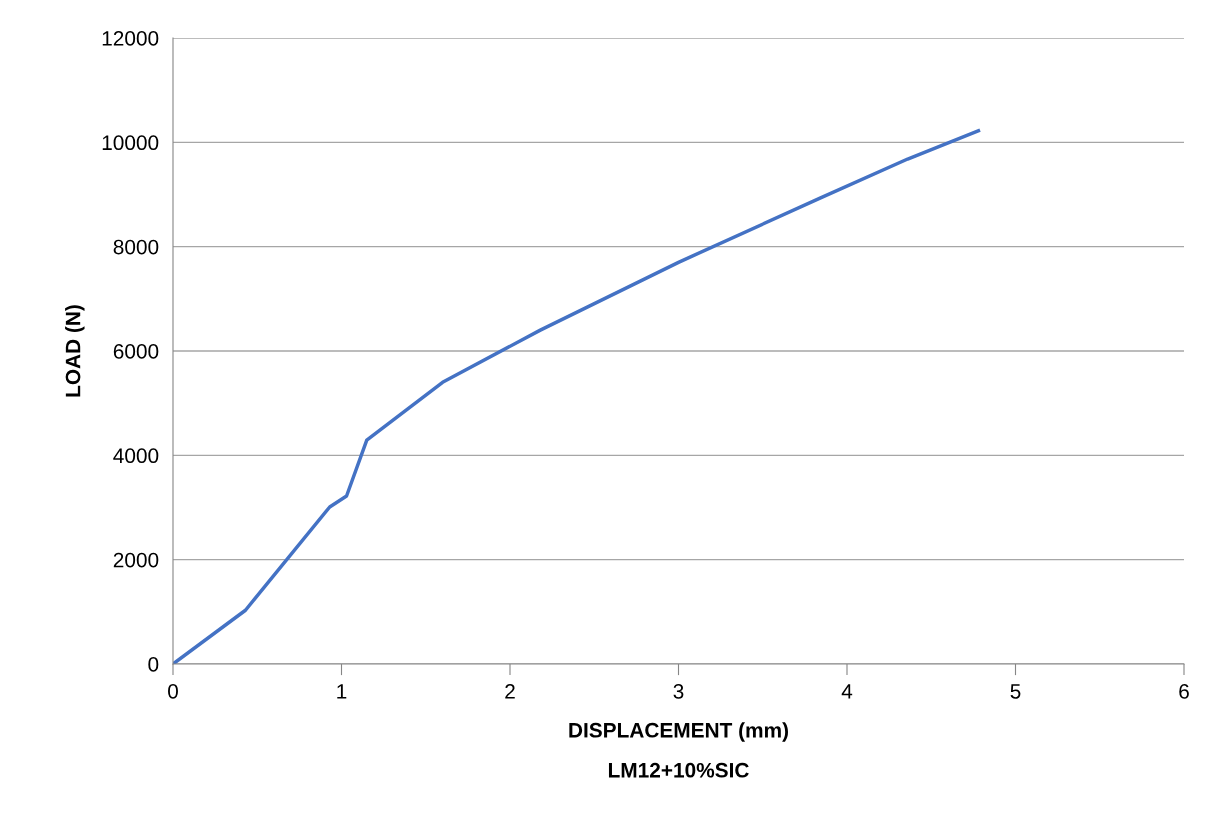 The image size is (1226, 814). What do you see at coordinates (342, 691) in the screenshot?
I see `x-tick-label: 1` at bounding box center [342, 691].